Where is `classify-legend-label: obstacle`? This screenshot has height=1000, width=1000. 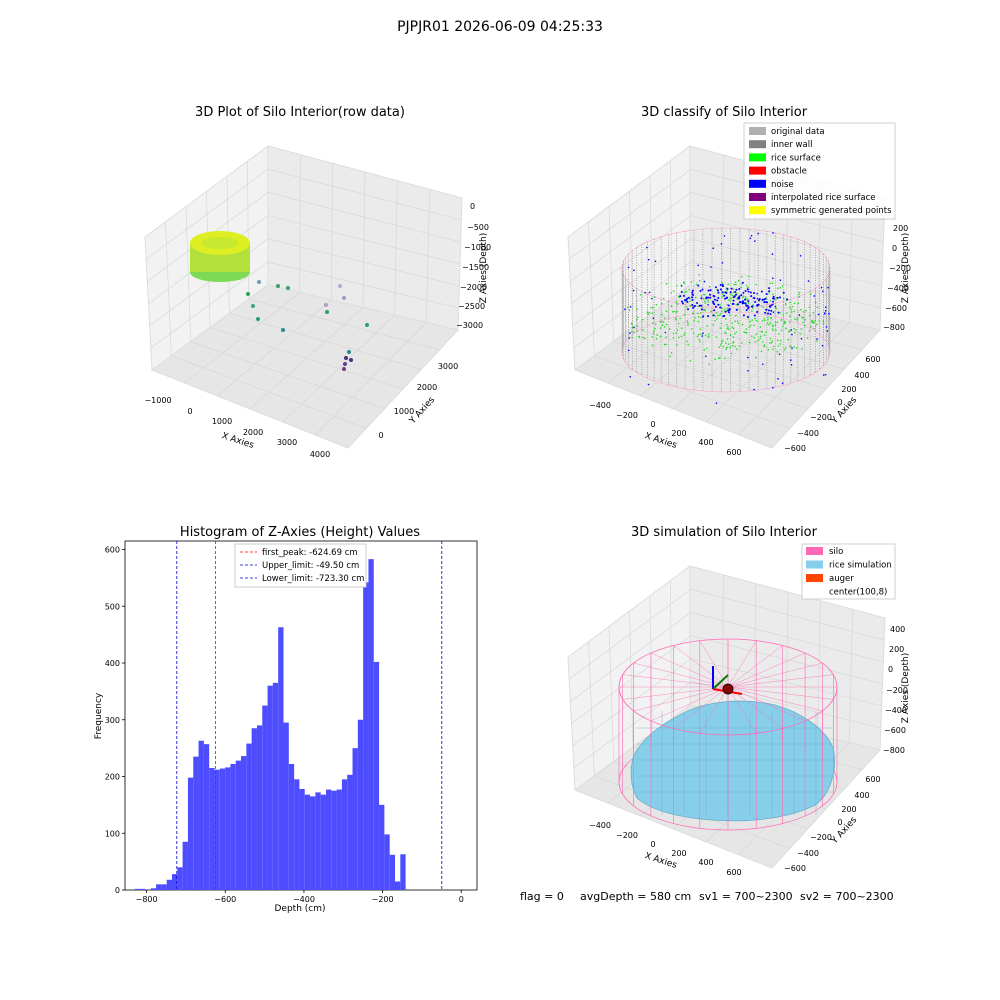 classify-legend-label: obstacle is located at coordinates (789, 172).